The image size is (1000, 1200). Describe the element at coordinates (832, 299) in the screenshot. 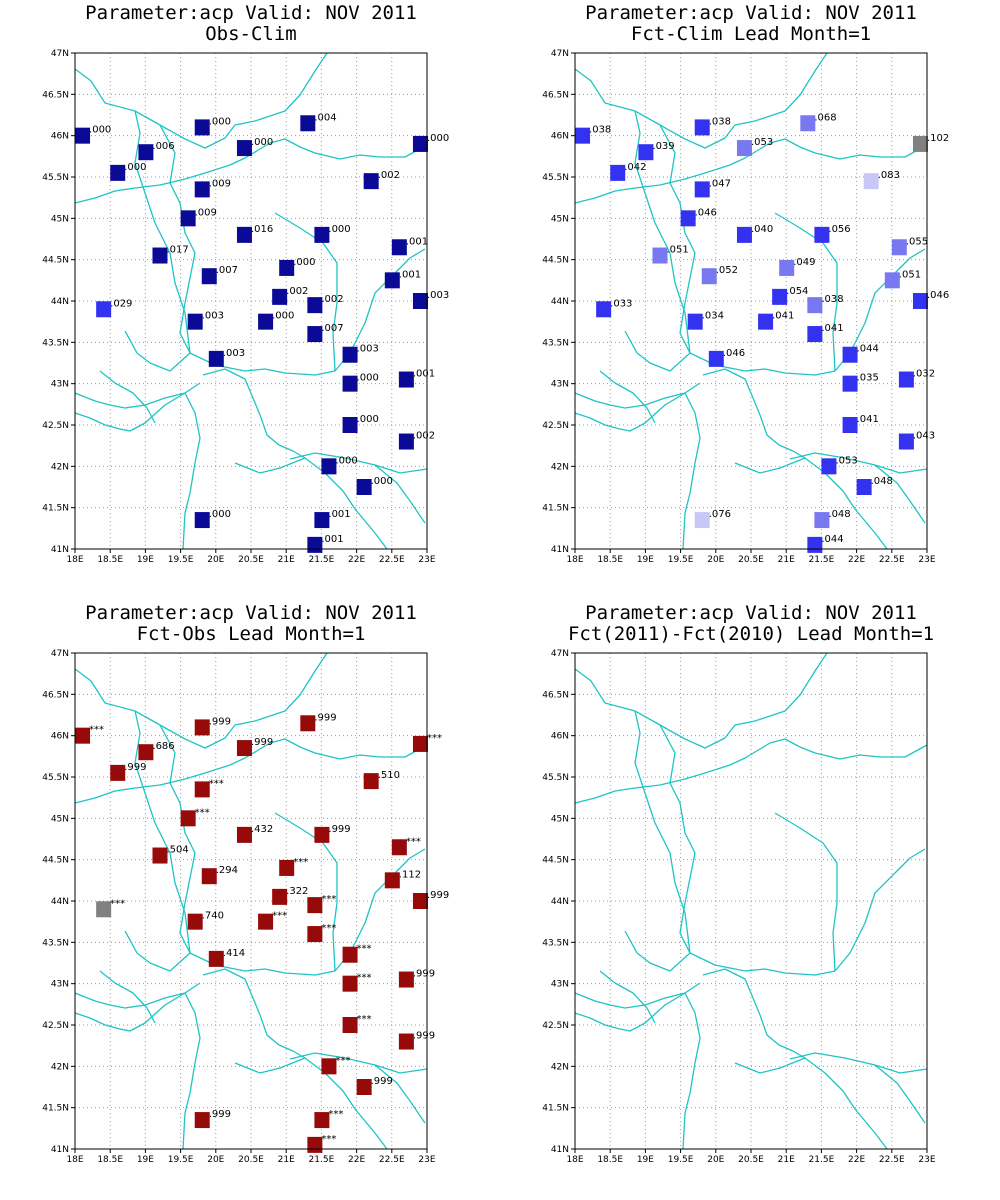

I see `station-value-label: .038` at that location.